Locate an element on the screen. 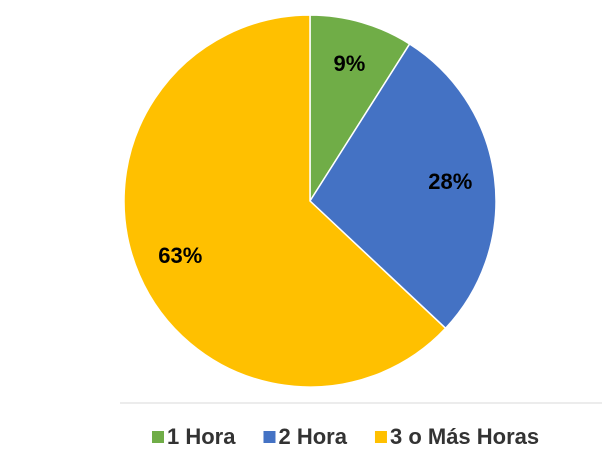 This screenshot has height=459, width=602. pie-slice is located at coordinates (360, 109).